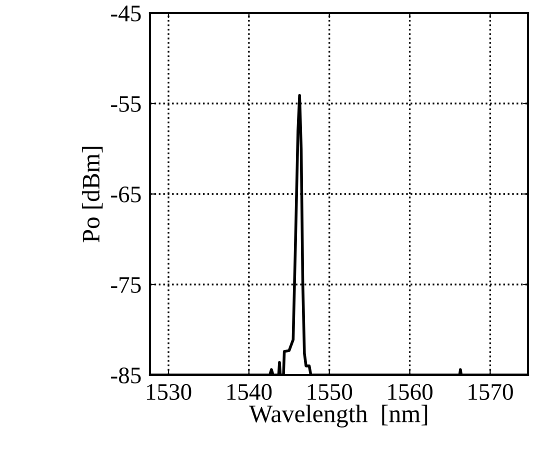 This screenshot has height=453, width=538. What do you see at coordinates (338, 416) in the screenshot?
I see `x-axis-title: Wavelength [nm]` at bounding box center [338, 416].